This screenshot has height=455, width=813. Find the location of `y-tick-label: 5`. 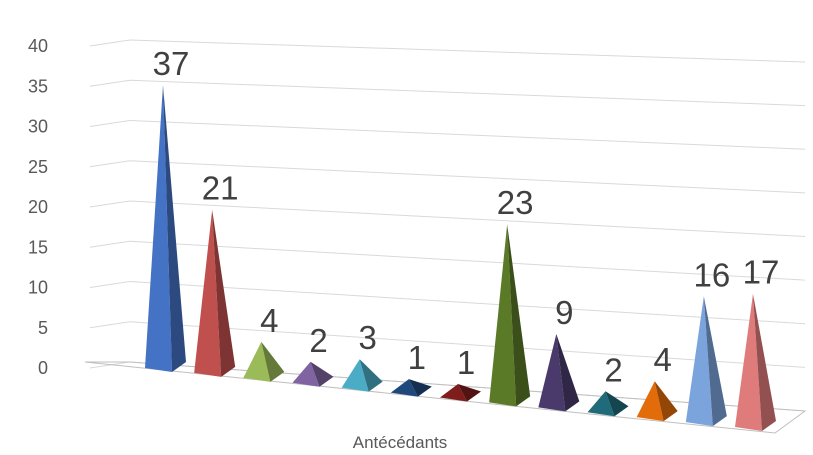

y-tick-label: 5 is located at coordinates (43, 328).